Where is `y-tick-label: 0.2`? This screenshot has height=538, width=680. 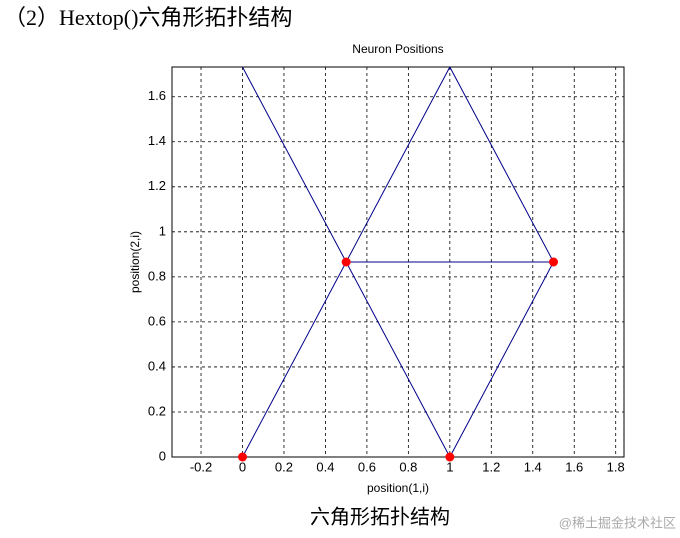
y-tick-label: 0.2 is located at coordinates (157, 410).